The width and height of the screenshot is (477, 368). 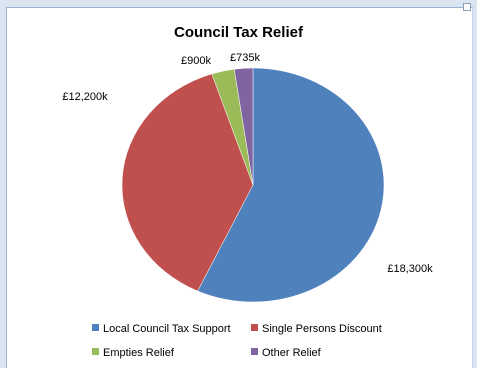 I want to click on legend-item-single-persons-discount: Single Persons Discount, so click(x=316, y=329).